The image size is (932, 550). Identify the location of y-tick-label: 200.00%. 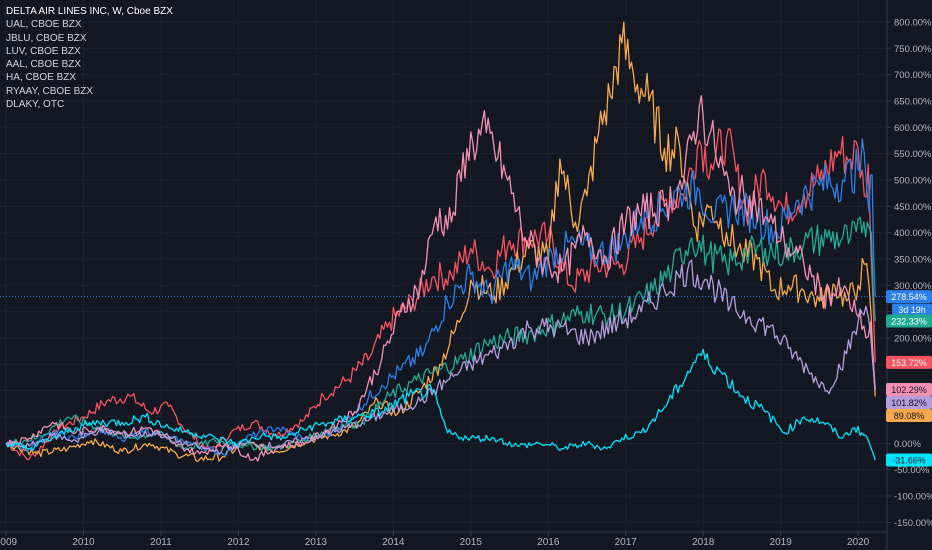
(913, 339).